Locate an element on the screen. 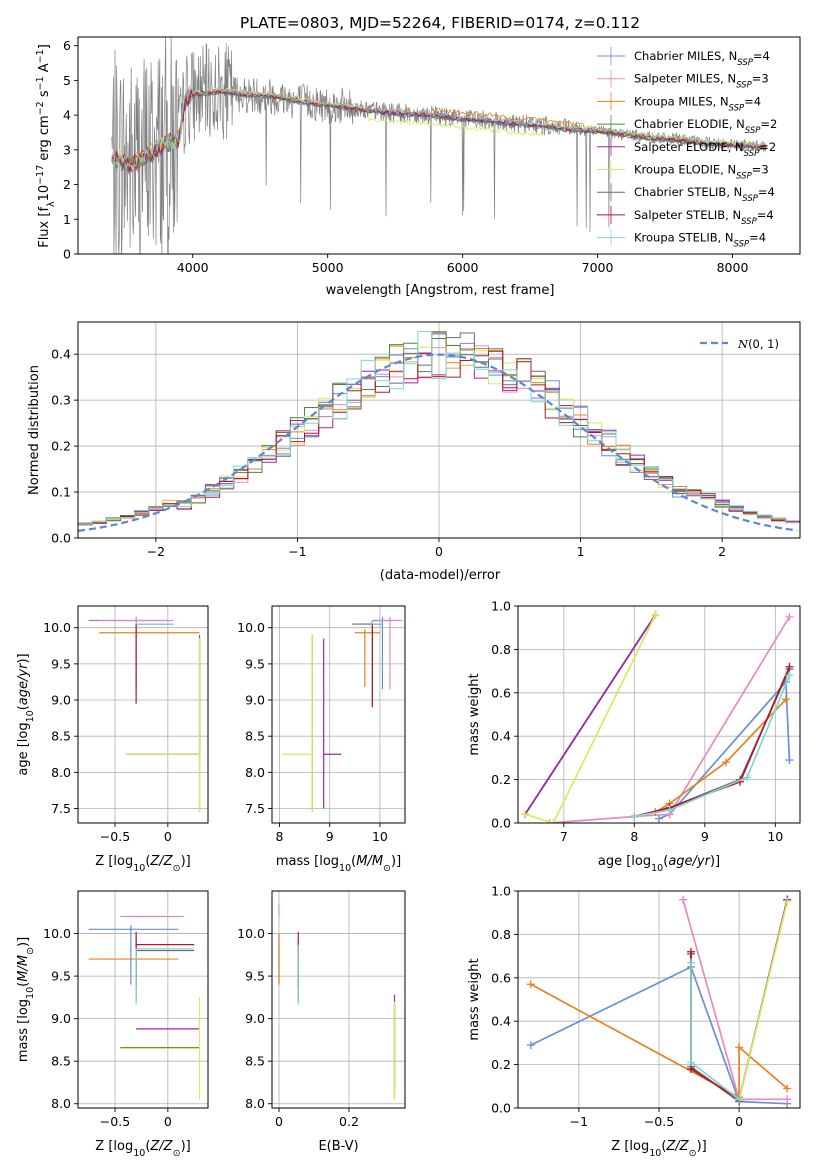 Image resolution: width=819 pixels, height=1170 pixels. y-tick-label: 5 is located at coordinates (67, 80).